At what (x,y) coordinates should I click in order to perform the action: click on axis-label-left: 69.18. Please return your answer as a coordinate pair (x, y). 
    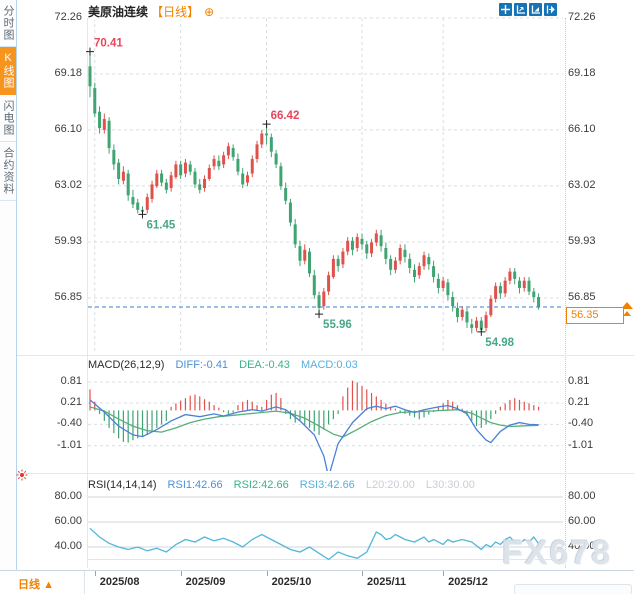
    Looking at the image, I should click on (68, 72).